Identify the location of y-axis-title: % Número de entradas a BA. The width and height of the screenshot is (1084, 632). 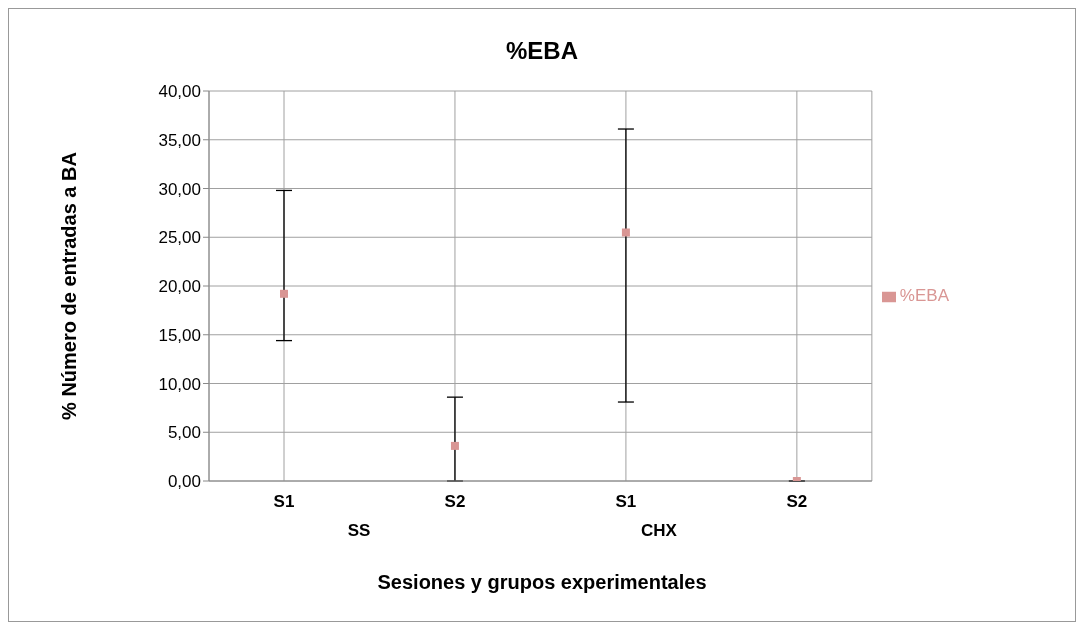
(69, 286).